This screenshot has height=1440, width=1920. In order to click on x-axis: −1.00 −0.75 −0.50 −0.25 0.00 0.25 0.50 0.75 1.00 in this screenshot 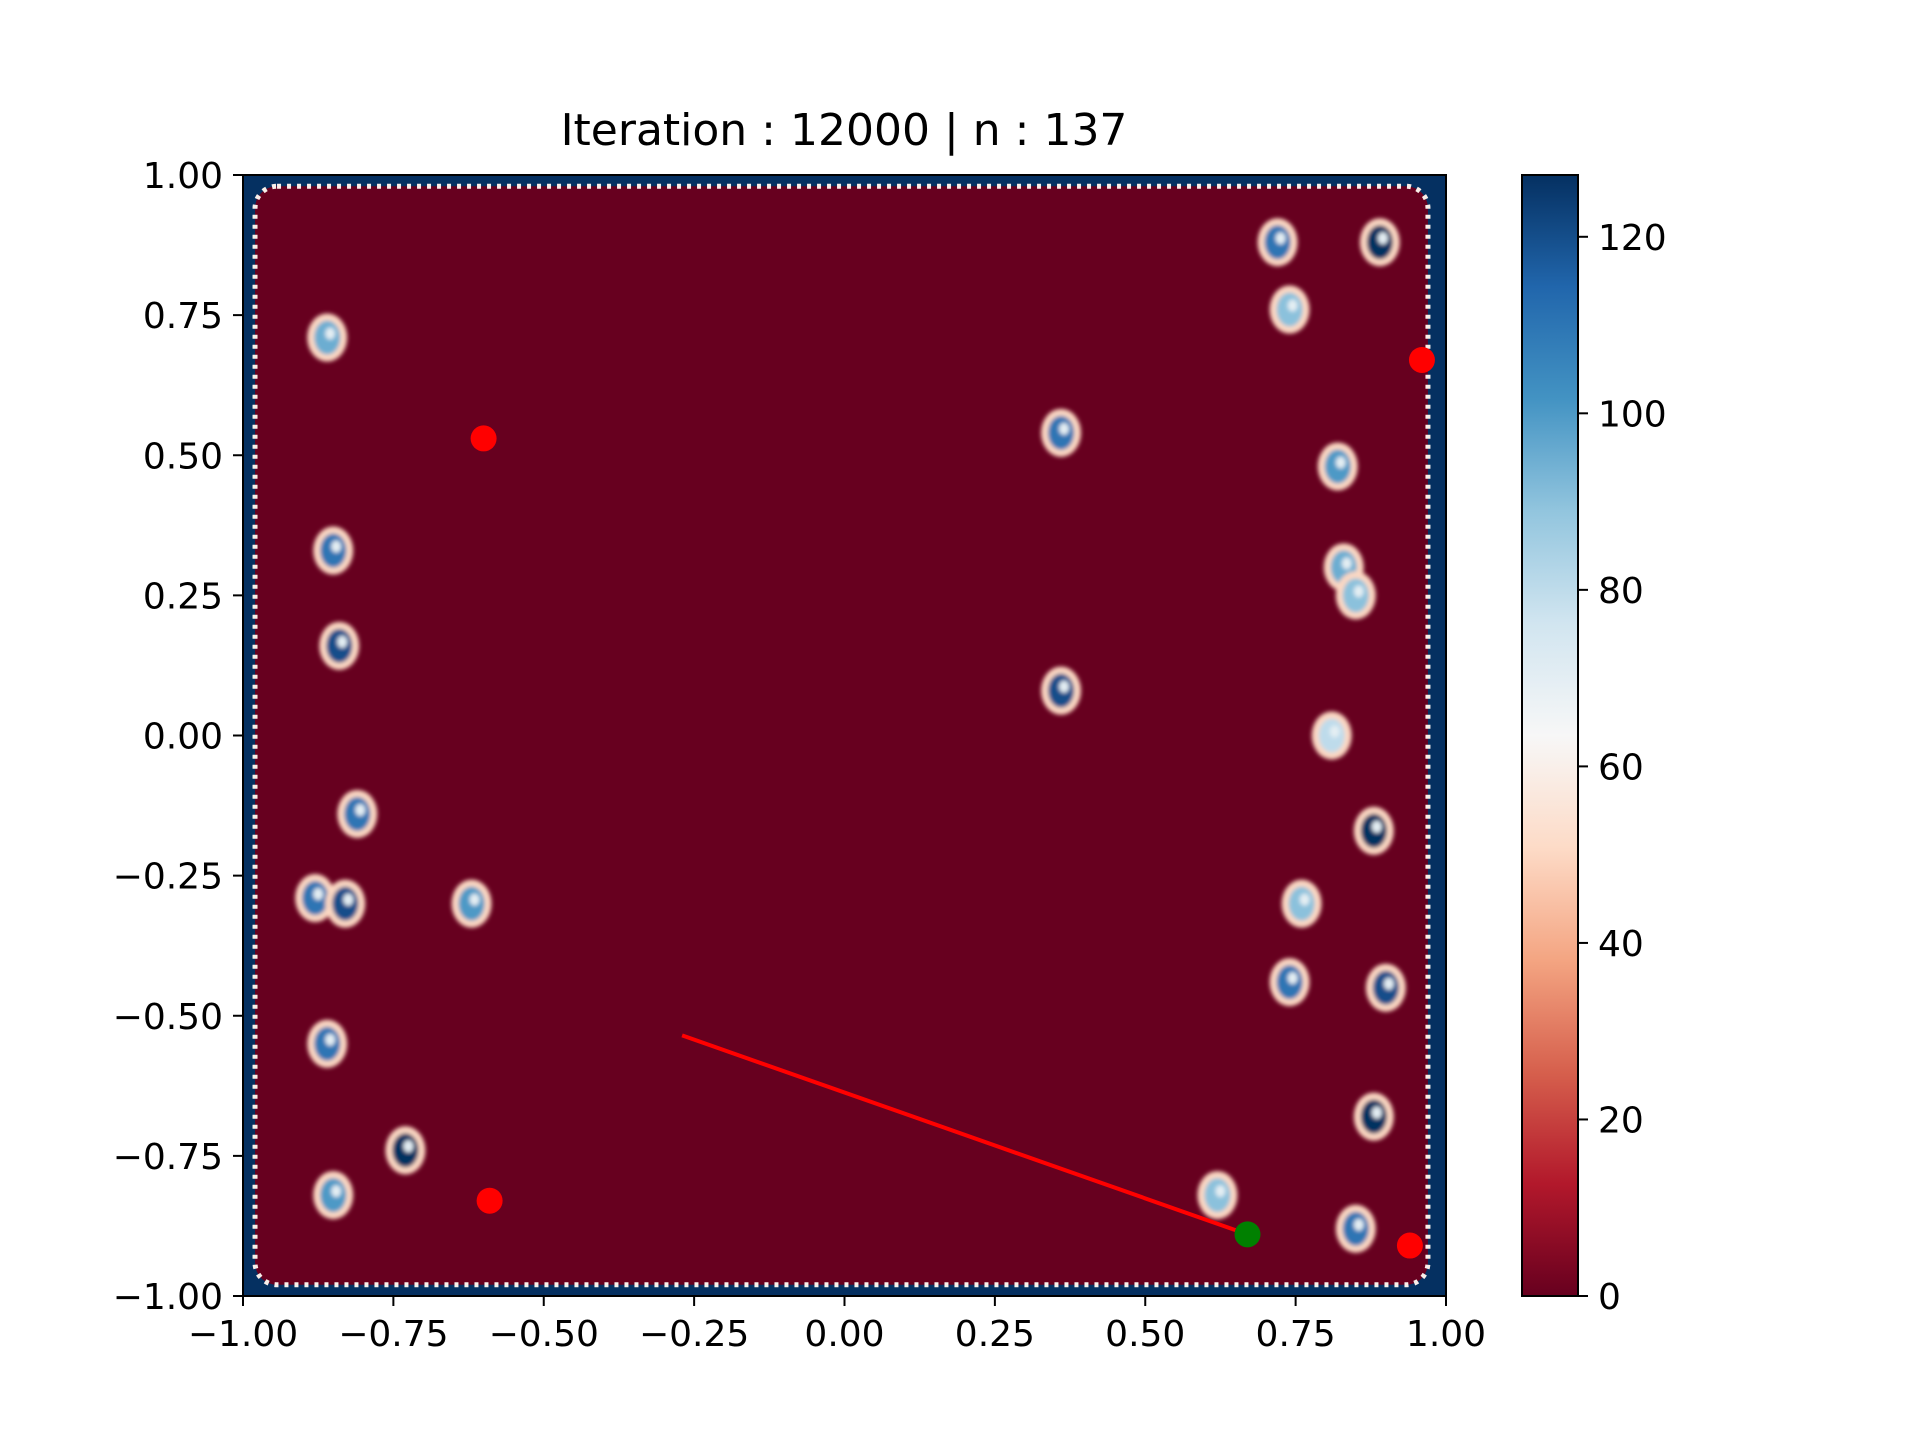, I will do `click(837, 1325)`.